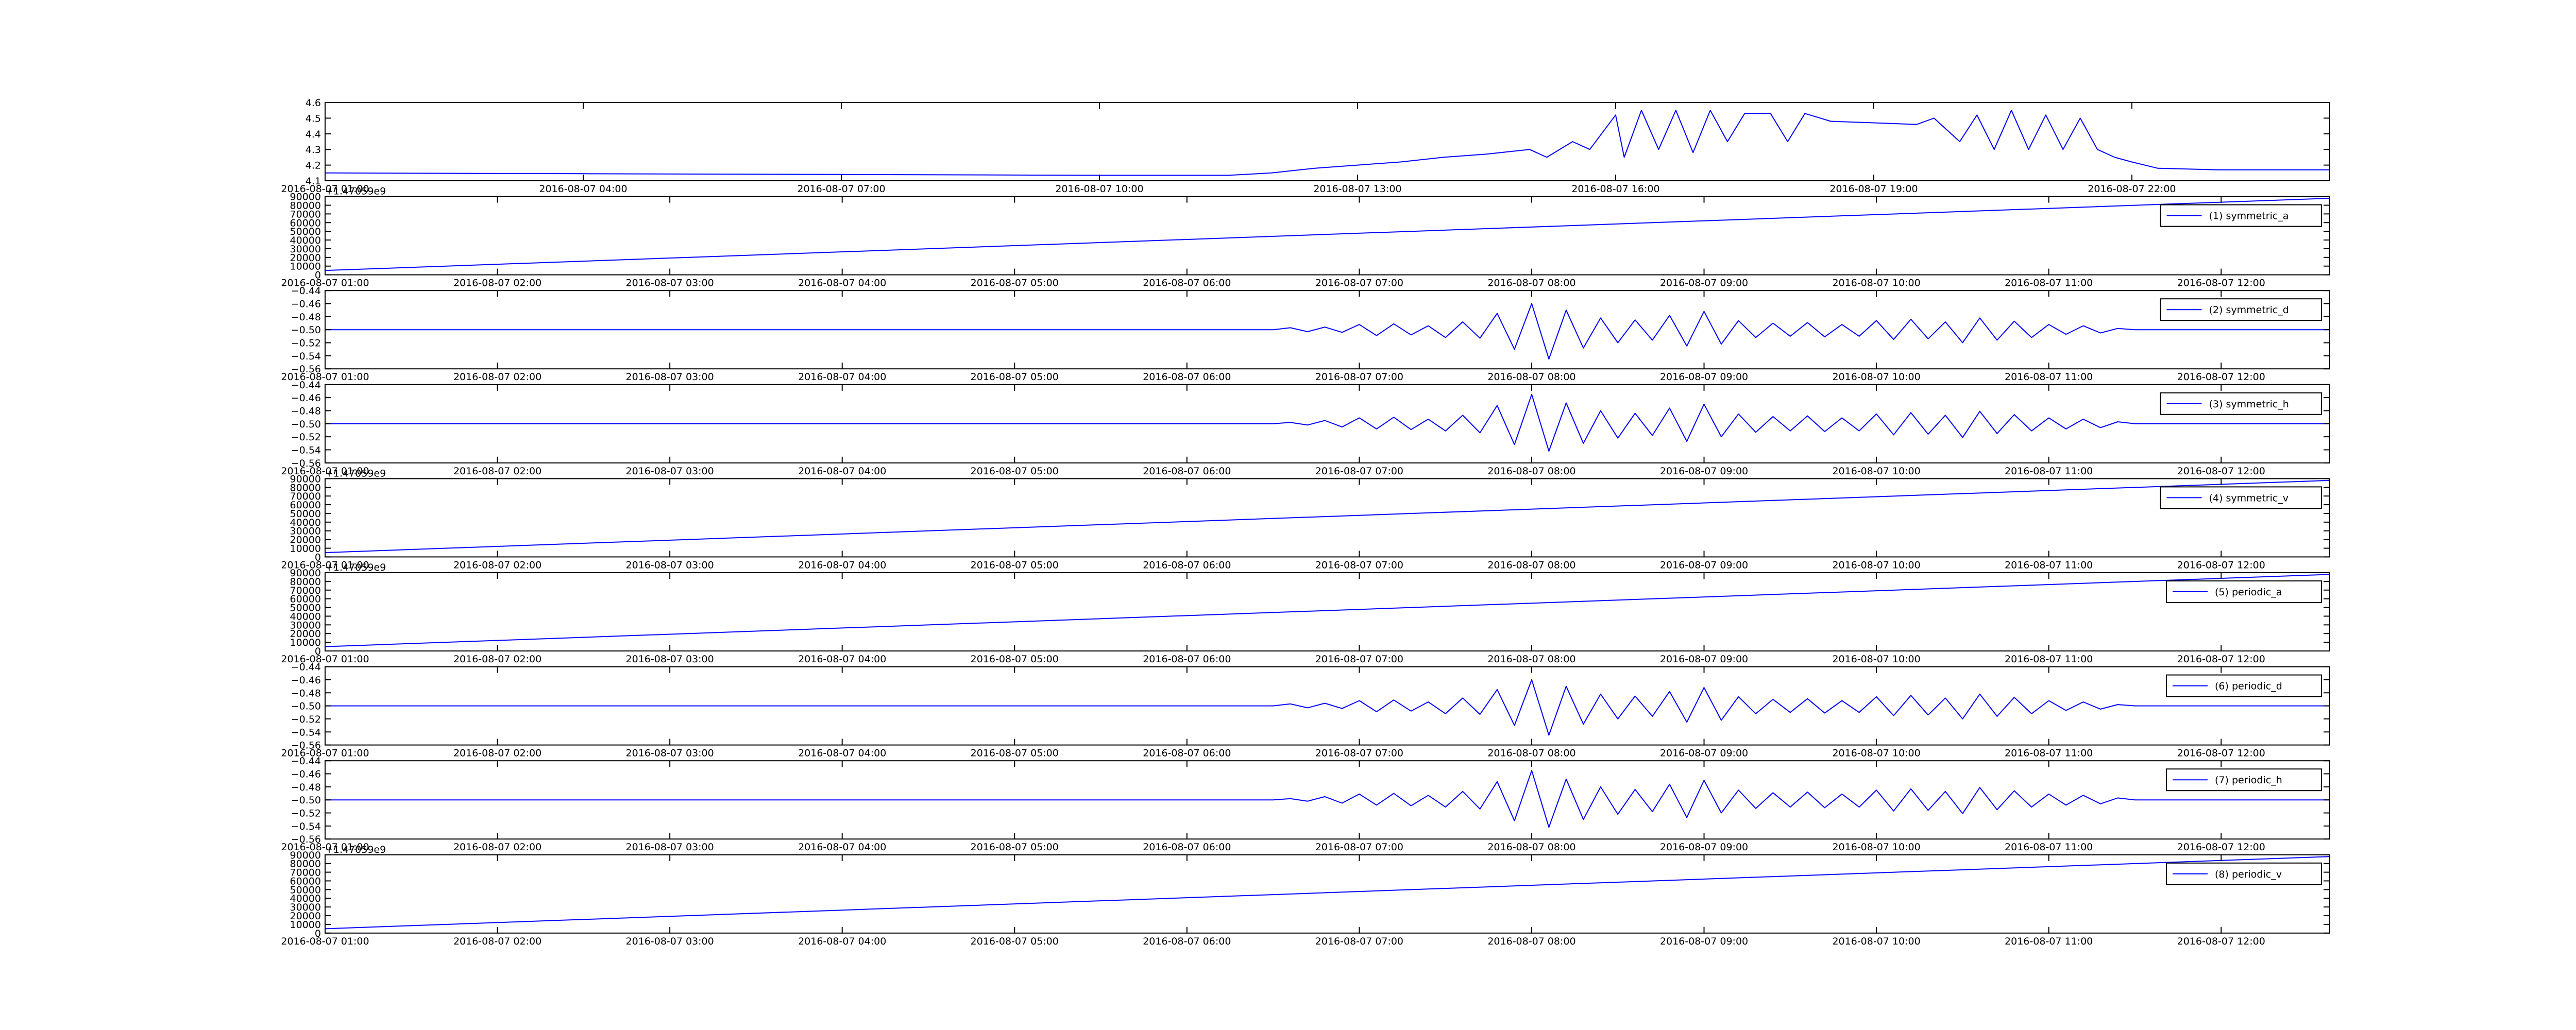  What do you see at coordinates (2249, 310) in the screenshot?
I see `legend-label: (2) symmetric_d` at bounding box center [2249, 310].